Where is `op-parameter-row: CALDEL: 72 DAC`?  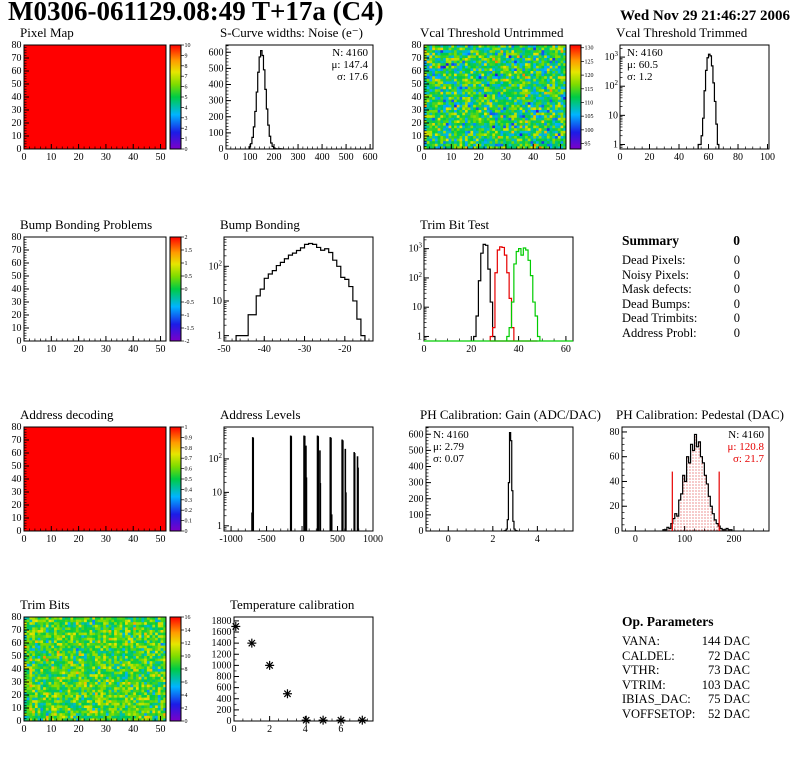
op-parameter-row: CALDEL: 72 DAC is located at coordinates (686, 656).